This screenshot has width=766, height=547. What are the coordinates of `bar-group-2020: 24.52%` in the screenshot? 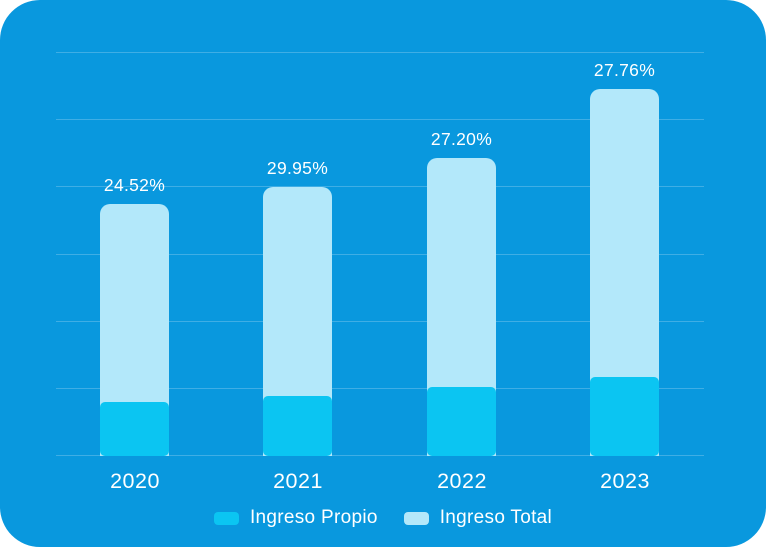 It's located at (134, 315).